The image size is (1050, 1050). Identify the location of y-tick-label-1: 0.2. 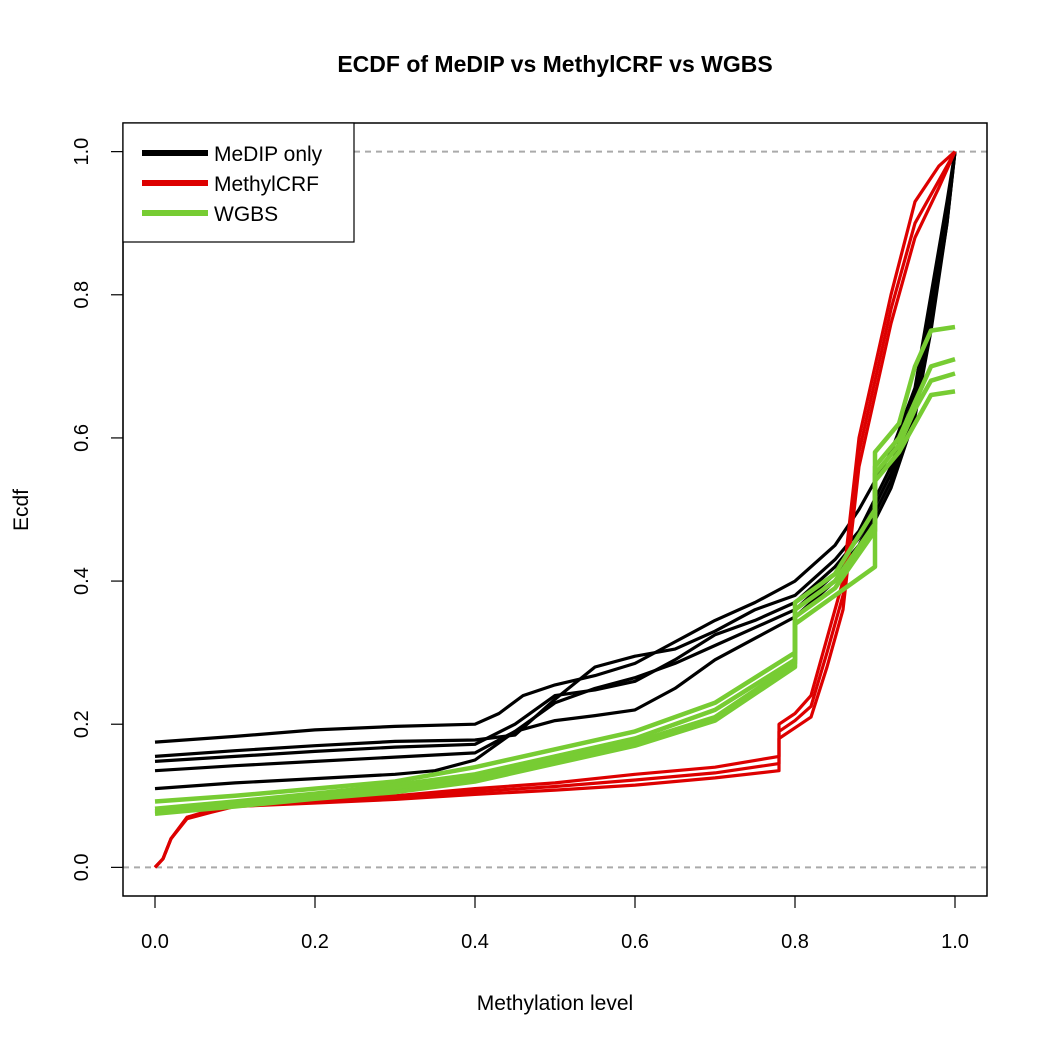
(82, 724).